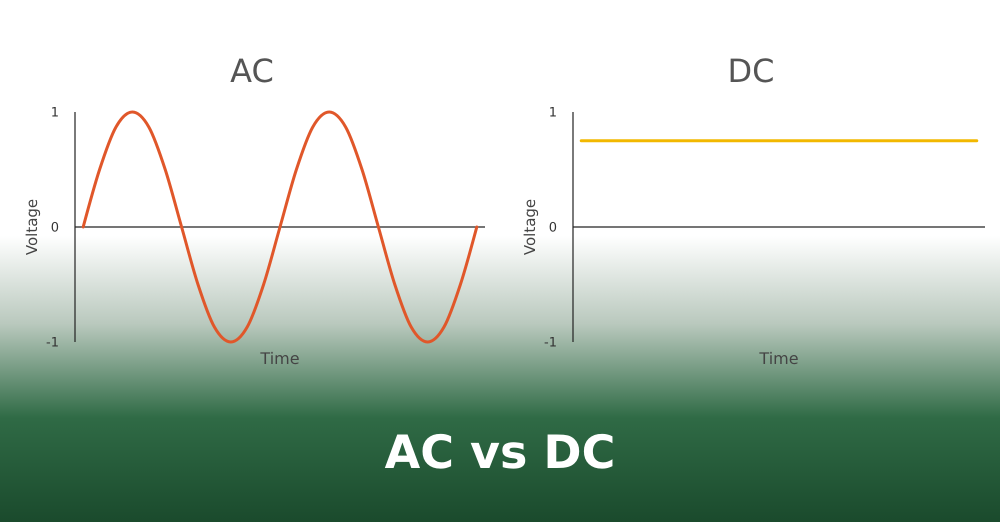 Image resolution: width=1000 pixels, height=522 pixels. I want to click on text: AC vs DC, so click(500, 452).